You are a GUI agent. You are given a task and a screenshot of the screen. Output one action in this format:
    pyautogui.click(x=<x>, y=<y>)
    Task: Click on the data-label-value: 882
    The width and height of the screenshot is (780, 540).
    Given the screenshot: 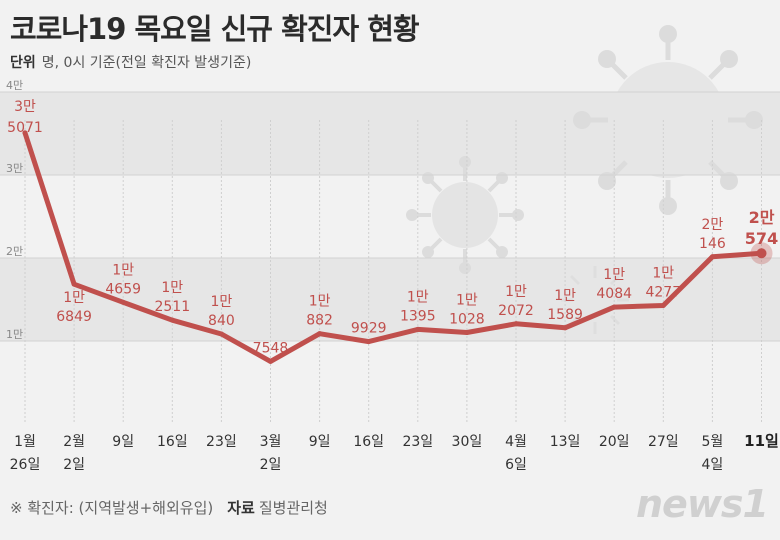 What is the action you would take?
    pyautogui.click(x=319, y=321)
    